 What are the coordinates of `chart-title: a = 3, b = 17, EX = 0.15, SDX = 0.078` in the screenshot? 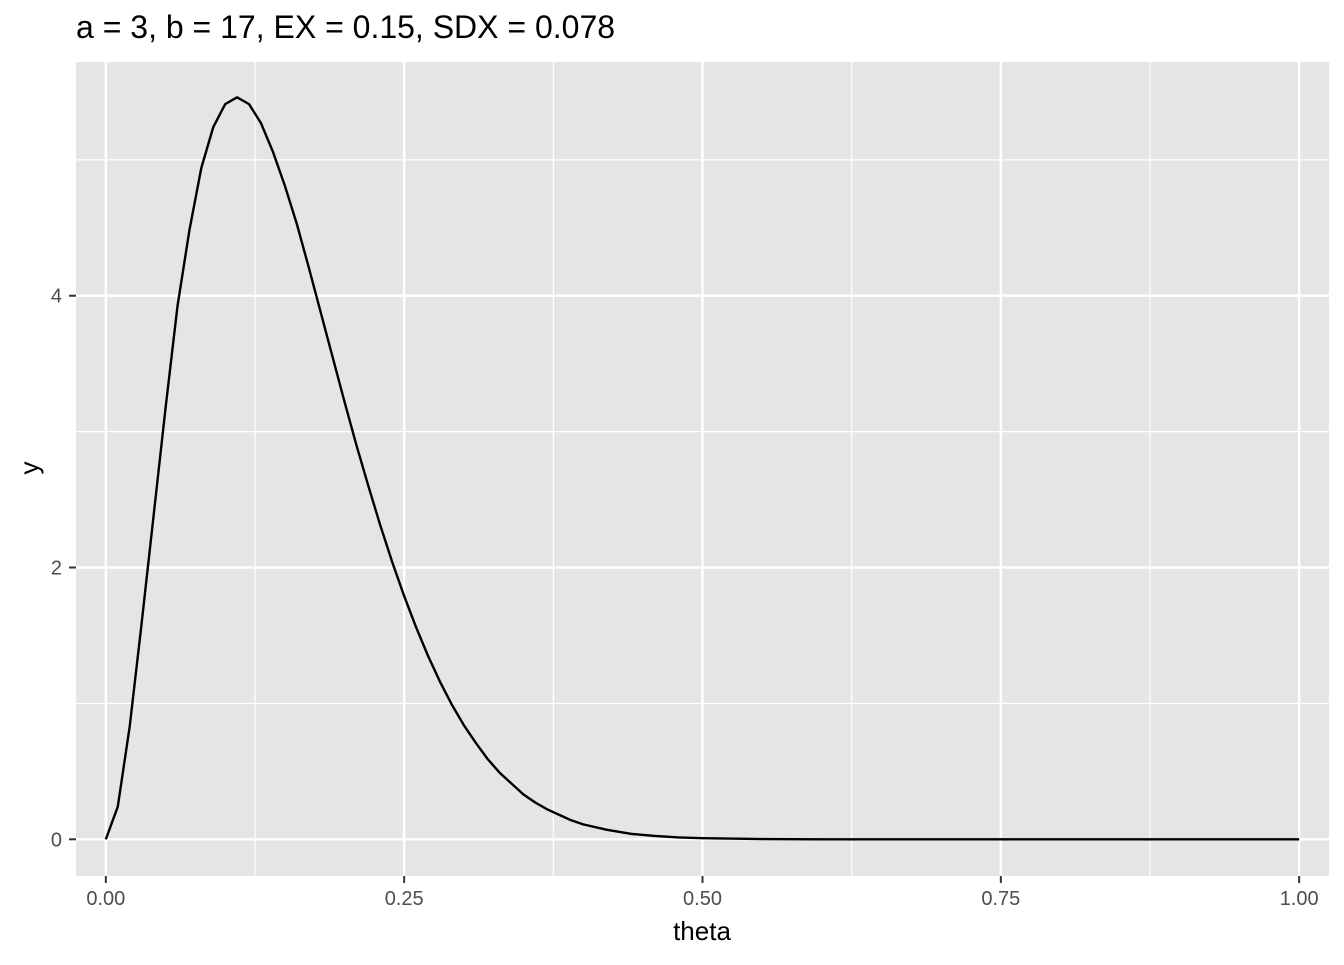 It's located at (345, 27).